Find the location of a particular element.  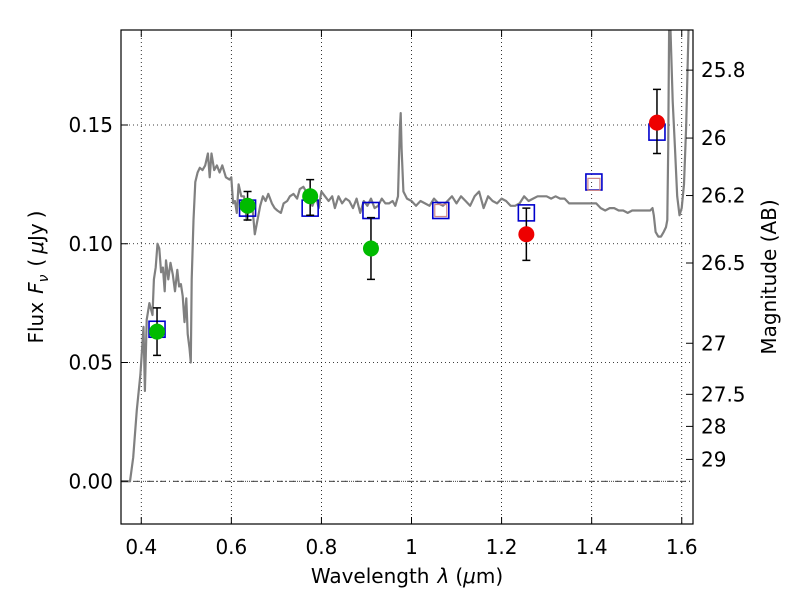

x-tick-label-4: 1.2 is located at coordinates (502, 547).